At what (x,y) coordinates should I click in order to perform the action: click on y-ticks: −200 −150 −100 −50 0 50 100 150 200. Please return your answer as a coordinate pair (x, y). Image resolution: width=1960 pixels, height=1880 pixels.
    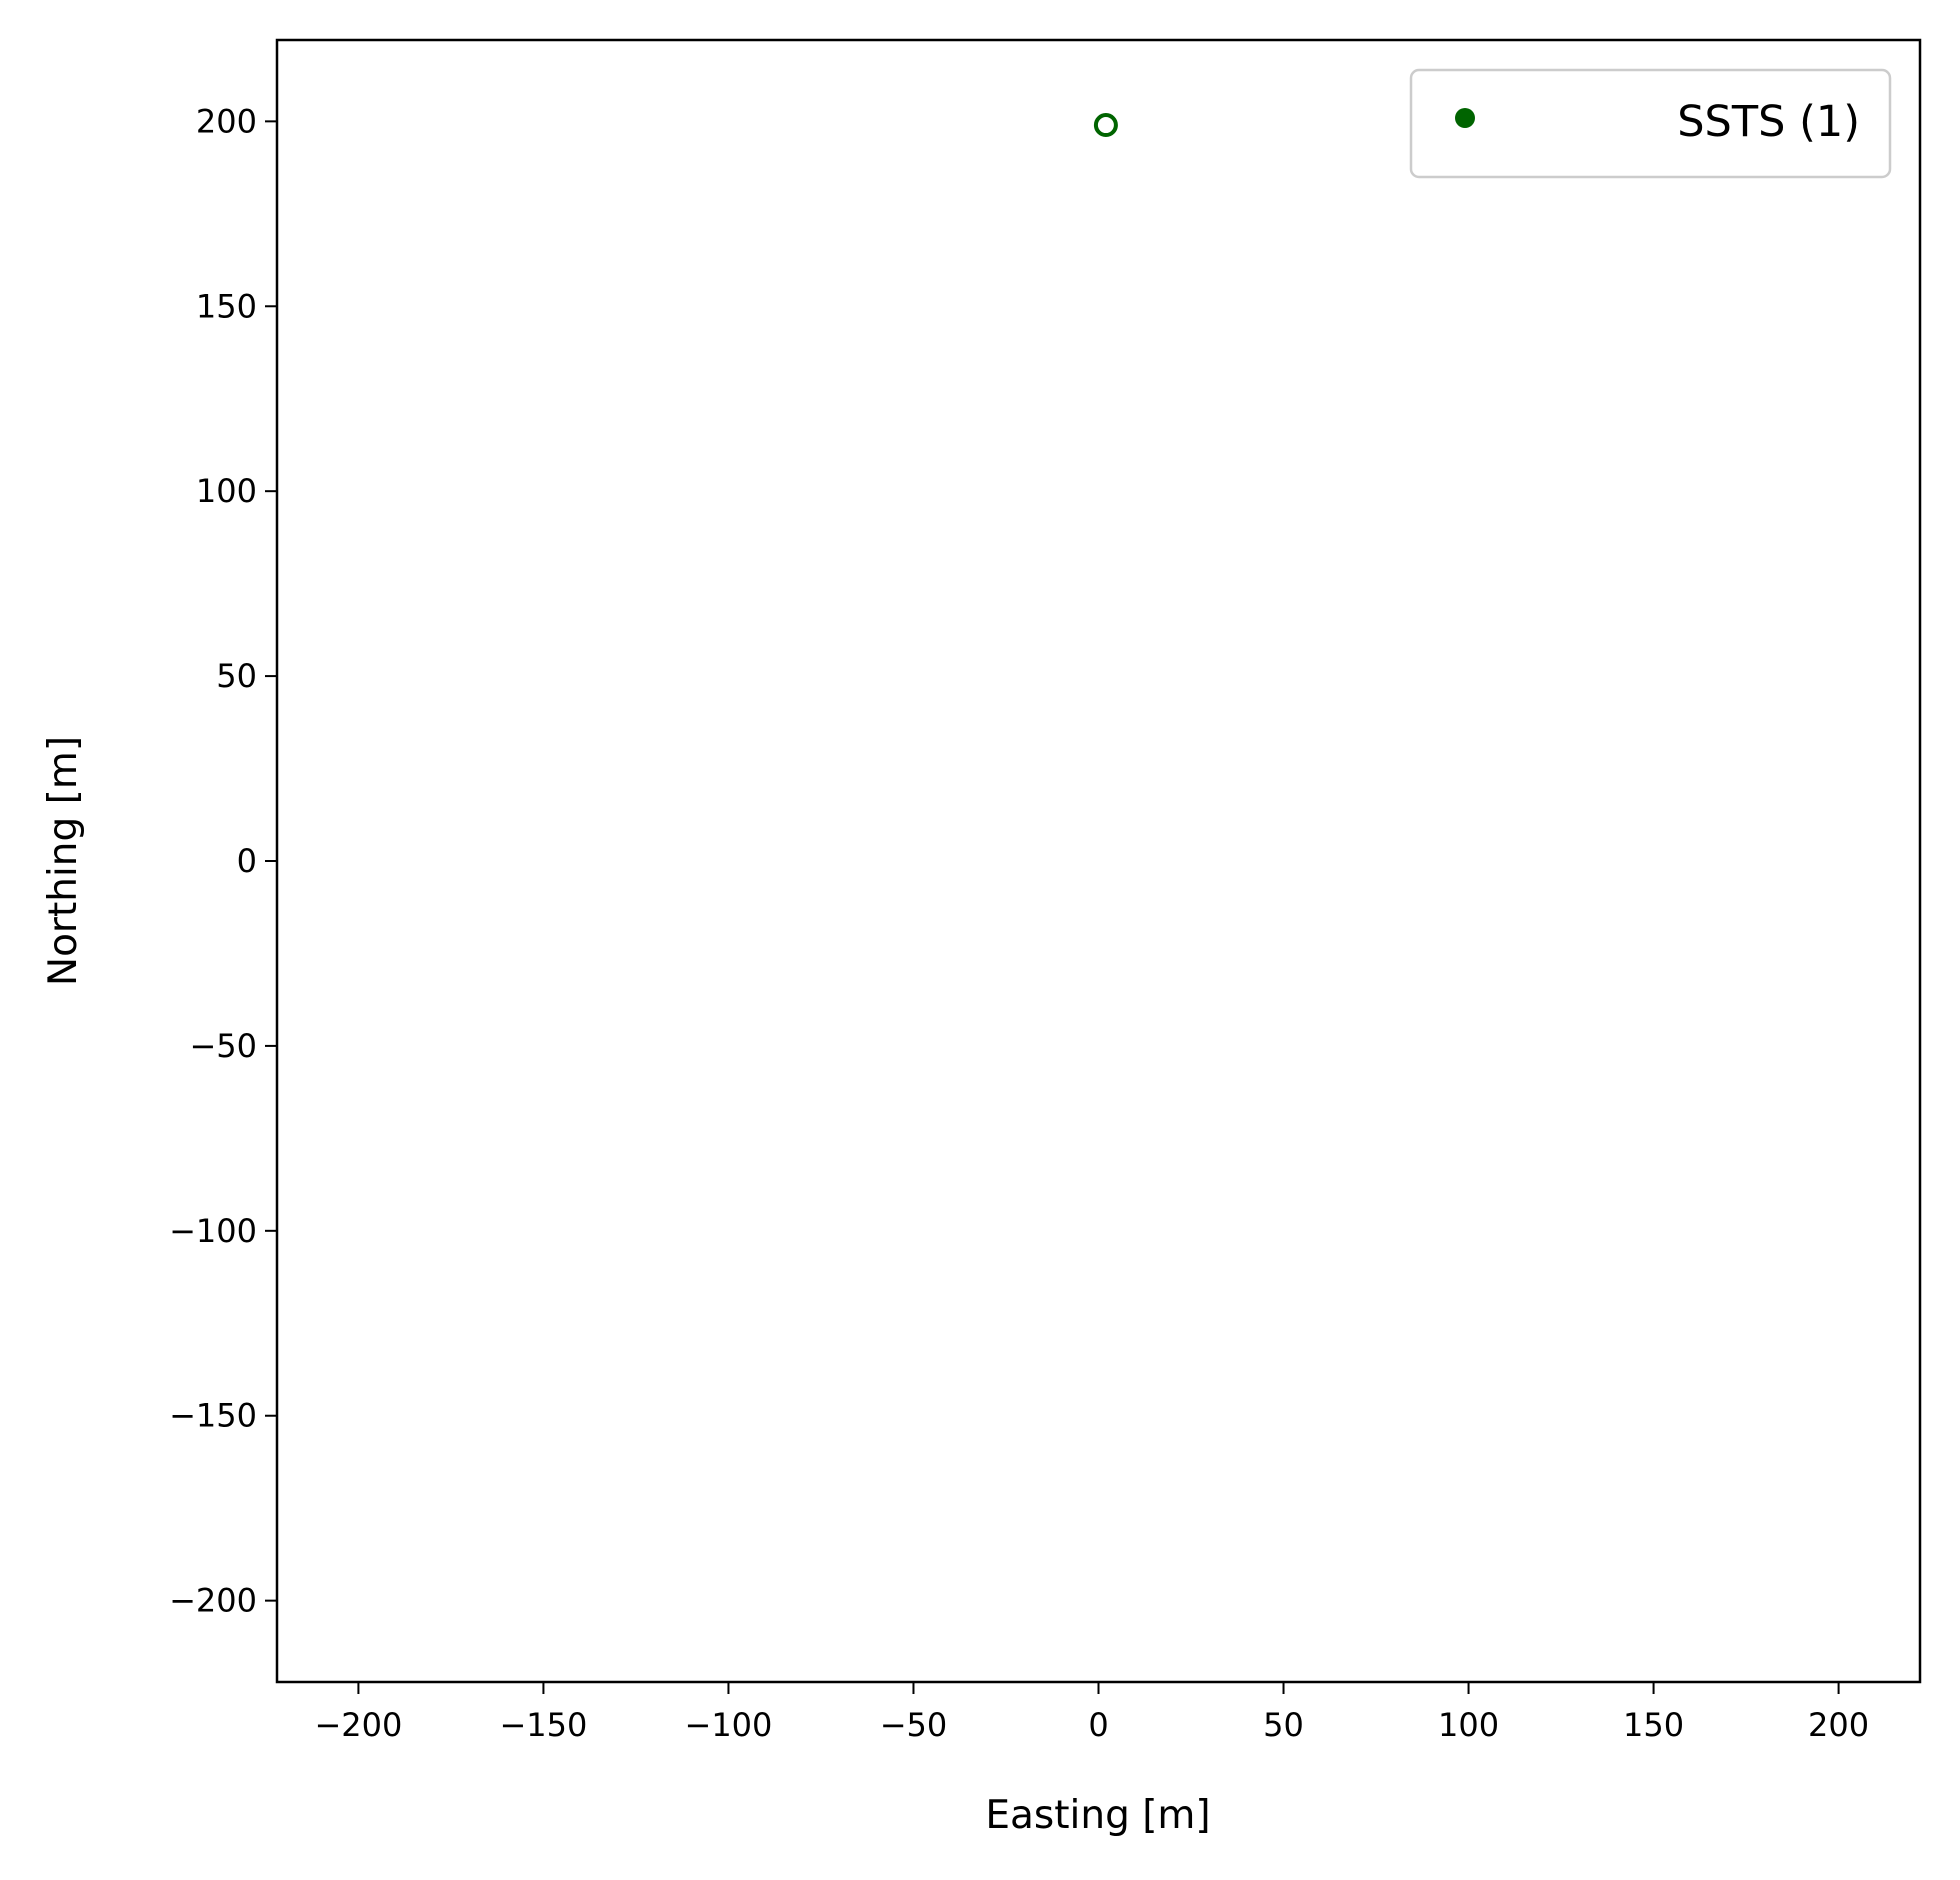
    Looking at the image, I should click on (223, 861).